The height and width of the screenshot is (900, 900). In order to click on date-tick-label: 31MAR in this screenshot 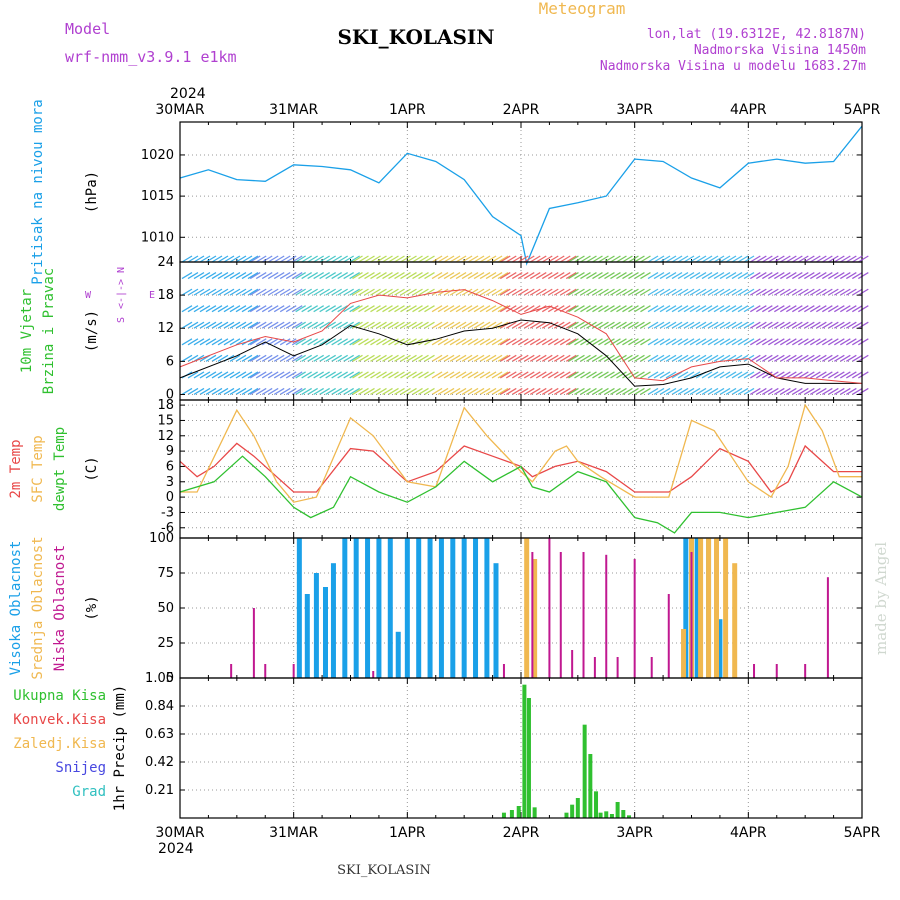, I will do `click(293, 110)`.